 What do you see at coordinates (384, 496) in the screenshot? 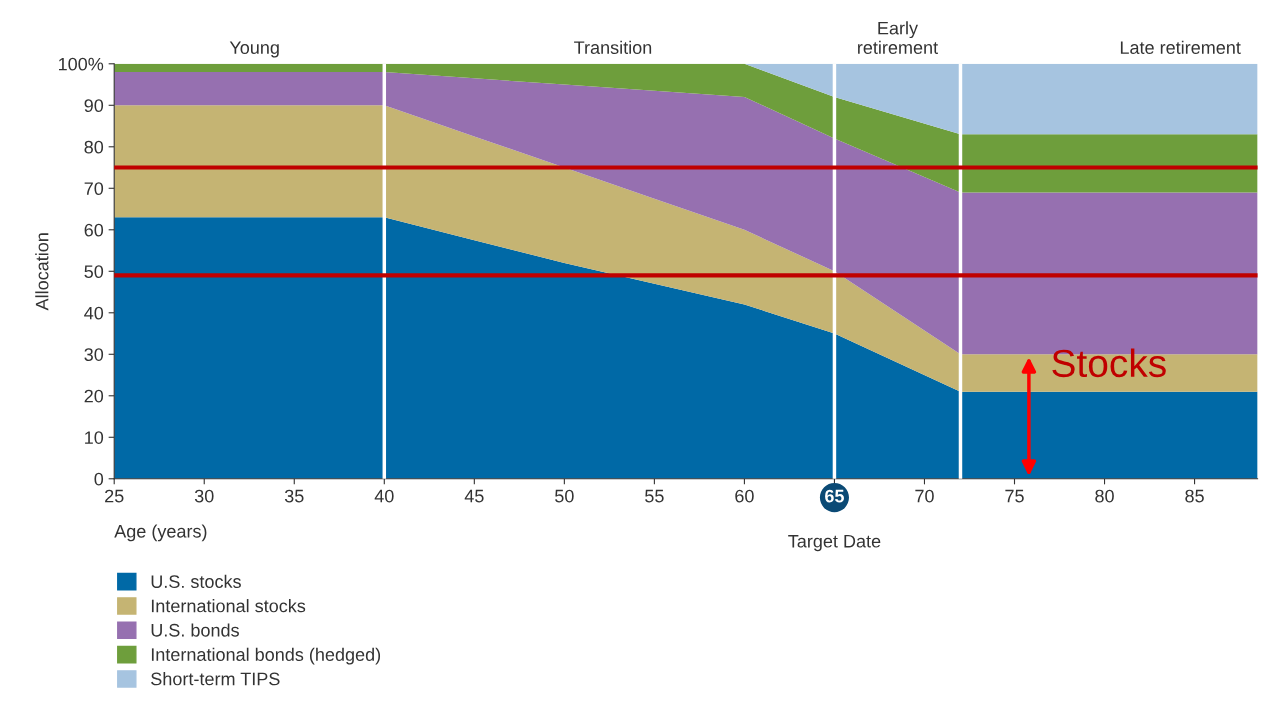
I see `x-tick-label: 40` at bounding box center [384, 496].